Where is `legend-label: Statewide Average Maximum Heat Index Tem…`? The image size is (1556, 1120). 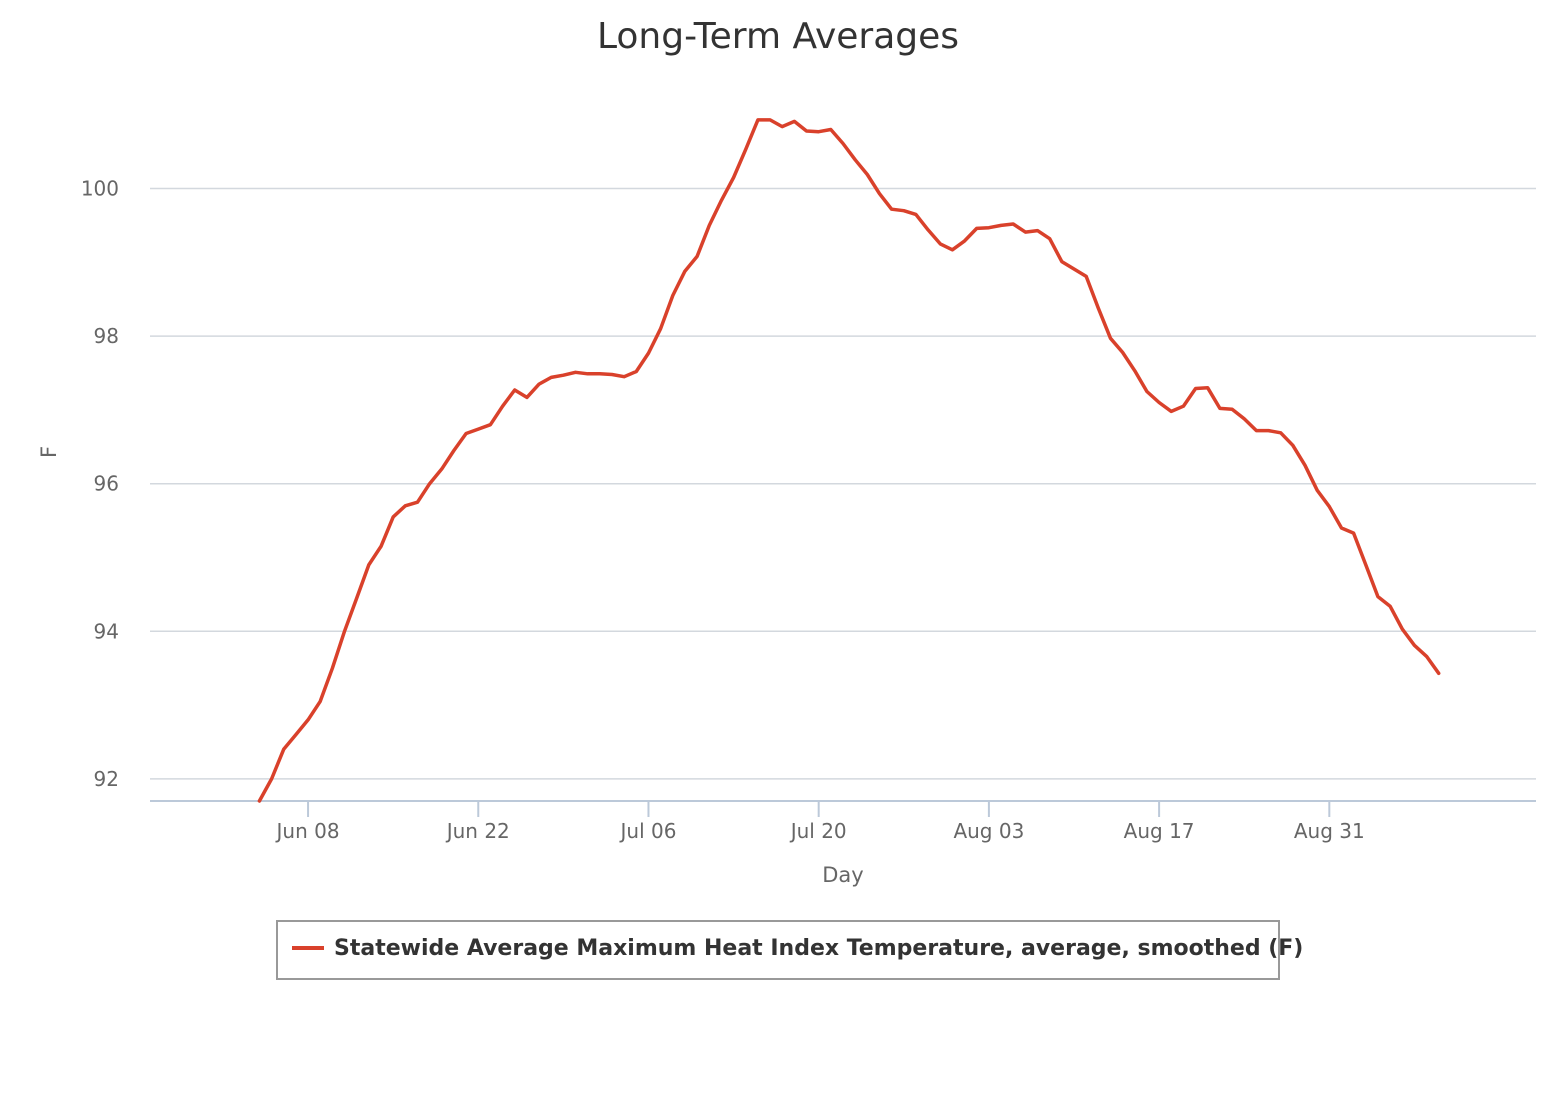 legend-label: Statewide Average Maximum Heat Index Tem… is located at coordinates (818, 948).